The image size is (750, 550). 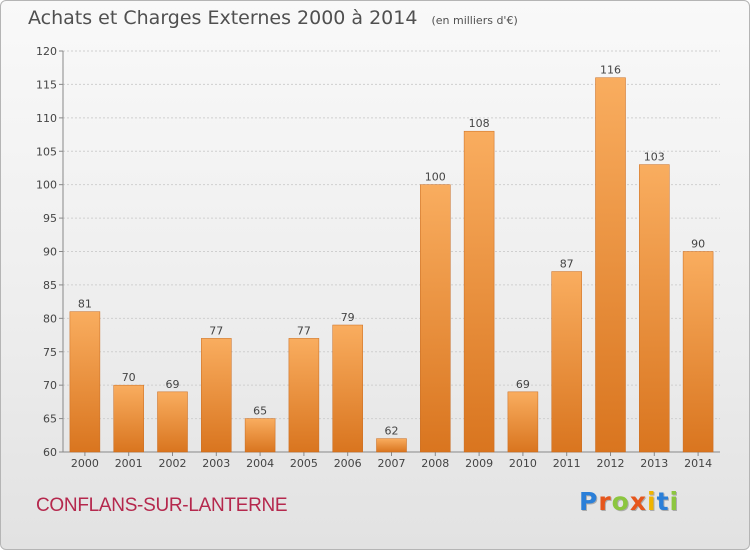 What do you see at coordinates (46, 118) in the screenshot?
I see `y-tick-label: 110` at bounding box center [46, 118].